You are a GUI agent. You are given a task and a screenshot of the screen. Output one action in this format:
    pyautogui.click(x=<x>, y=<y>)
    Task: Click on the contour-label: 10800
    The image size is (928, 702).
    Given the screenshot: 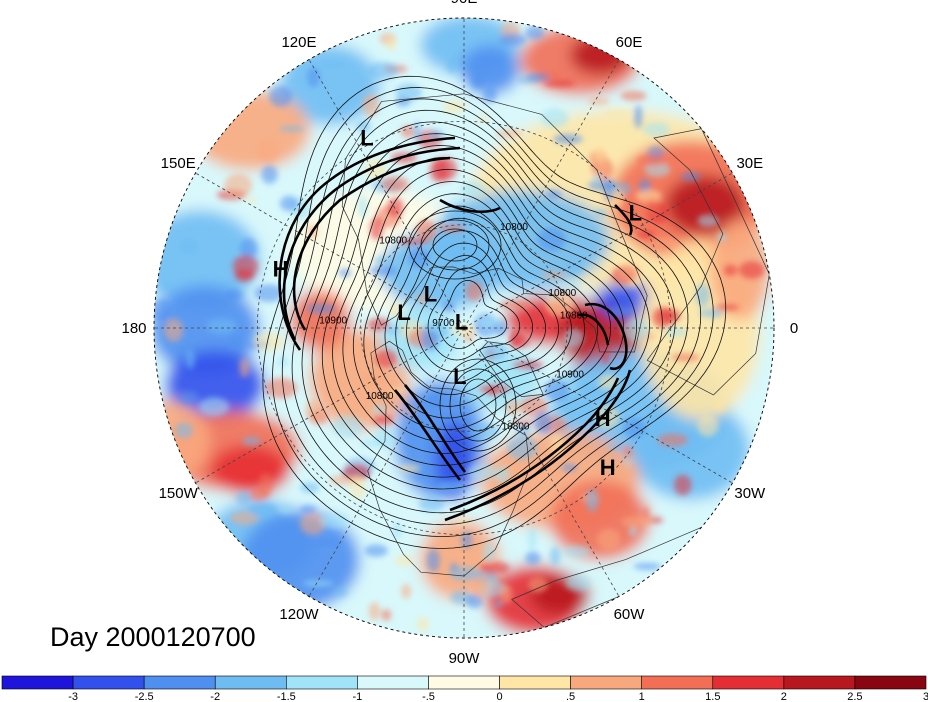 What is the action you would take?
    pyautogui.click(x=514, y=227)
    